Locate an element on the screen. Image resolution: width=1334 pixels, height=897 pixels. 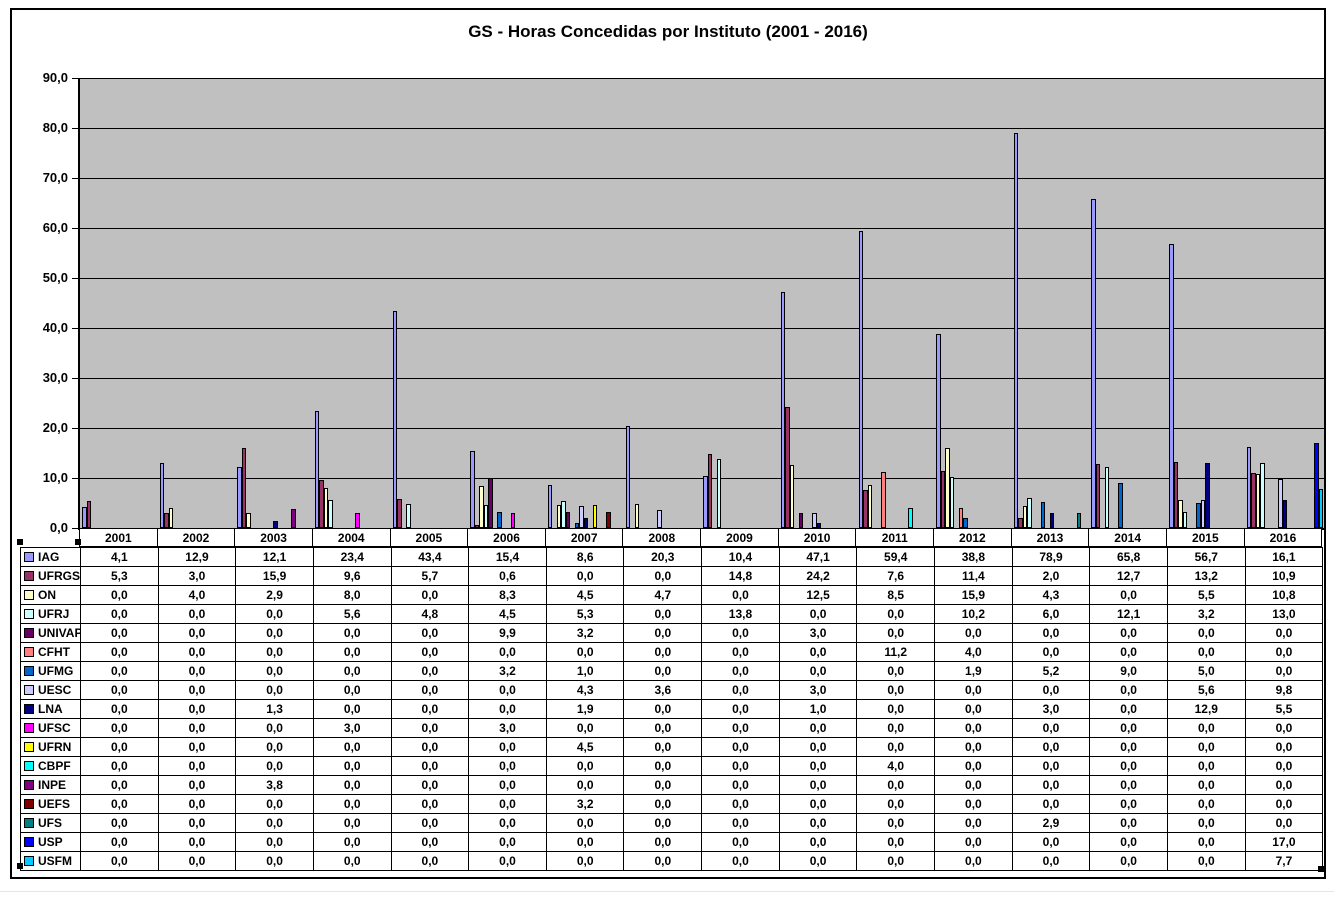
bar-IAG-2010 is located at coordinates (783, 410).